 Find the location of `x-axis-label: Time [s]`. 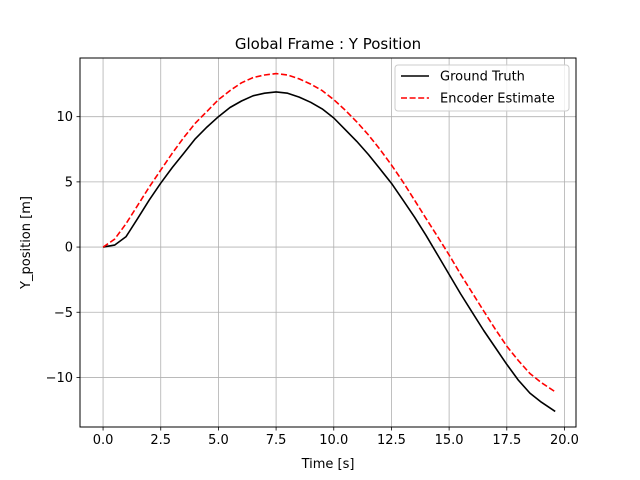

x-axis-label: Time [s] is located at coordinates (328, 464).